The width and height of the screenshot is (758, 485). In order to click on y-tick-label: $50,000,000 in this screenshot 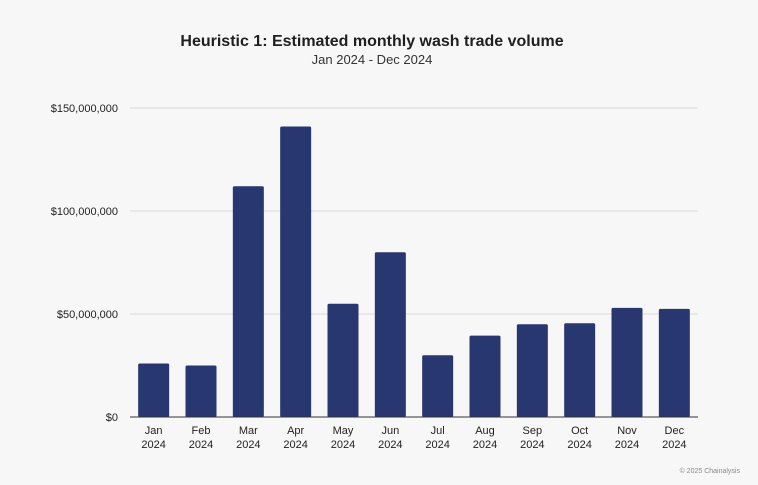, I will do `click(87, 315)`.